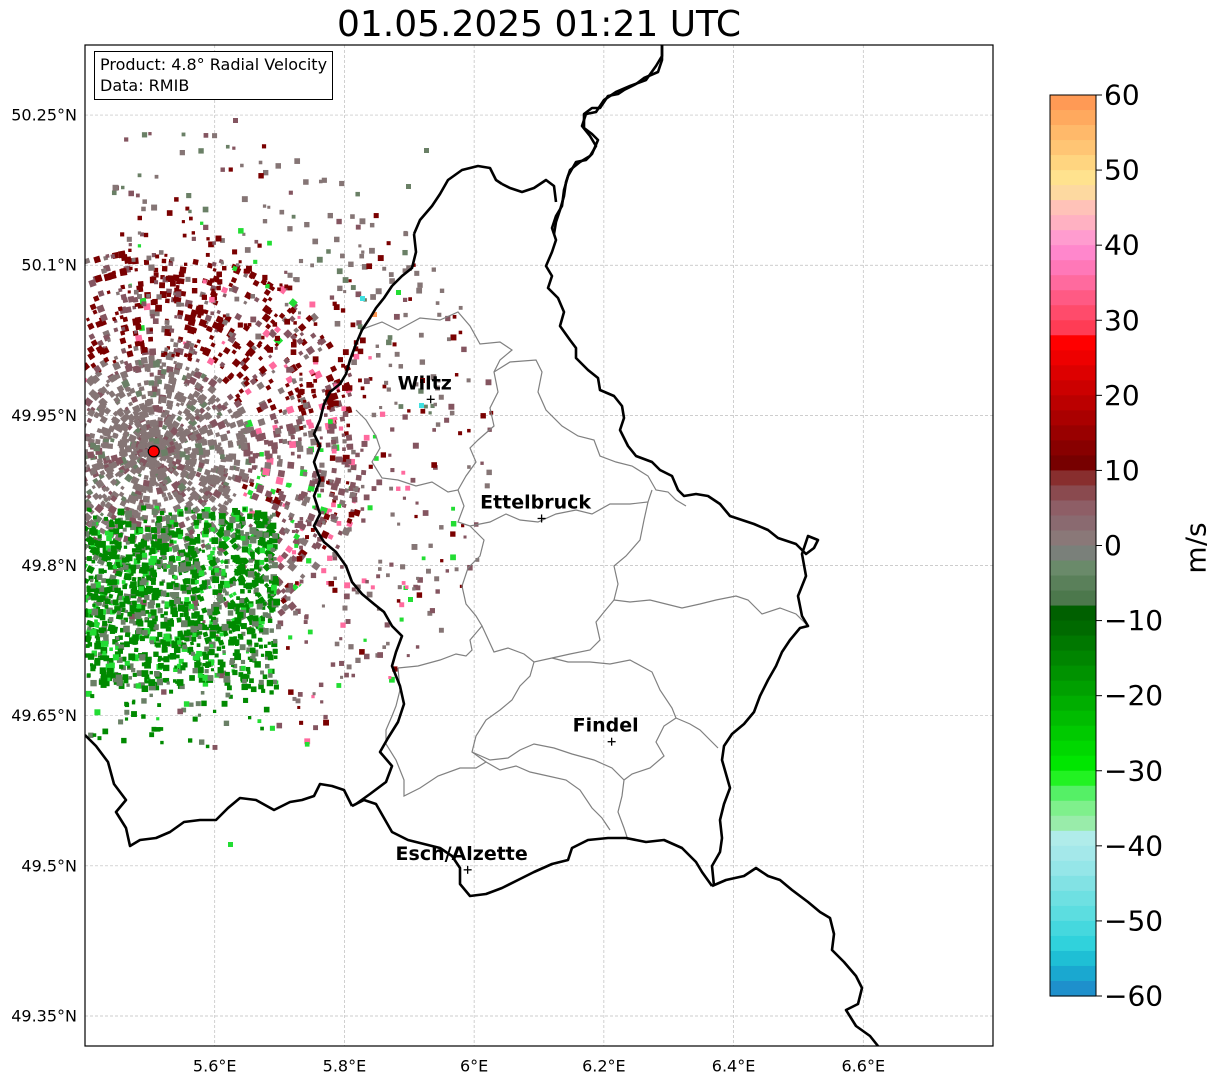  What do you see at coordinates (1193, 547) in the screenshot?
I see `colorbar-unit-label: m/s` at bounding box center [1193, 547].